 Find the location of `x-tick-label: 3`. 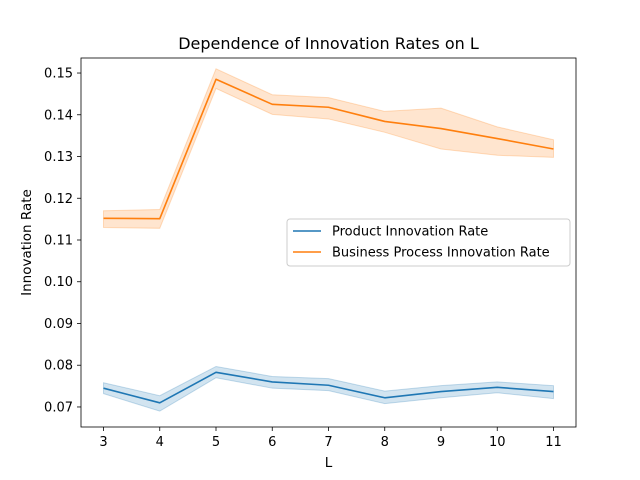

x-tick-label: 3 is located at coordinates (103, 442).